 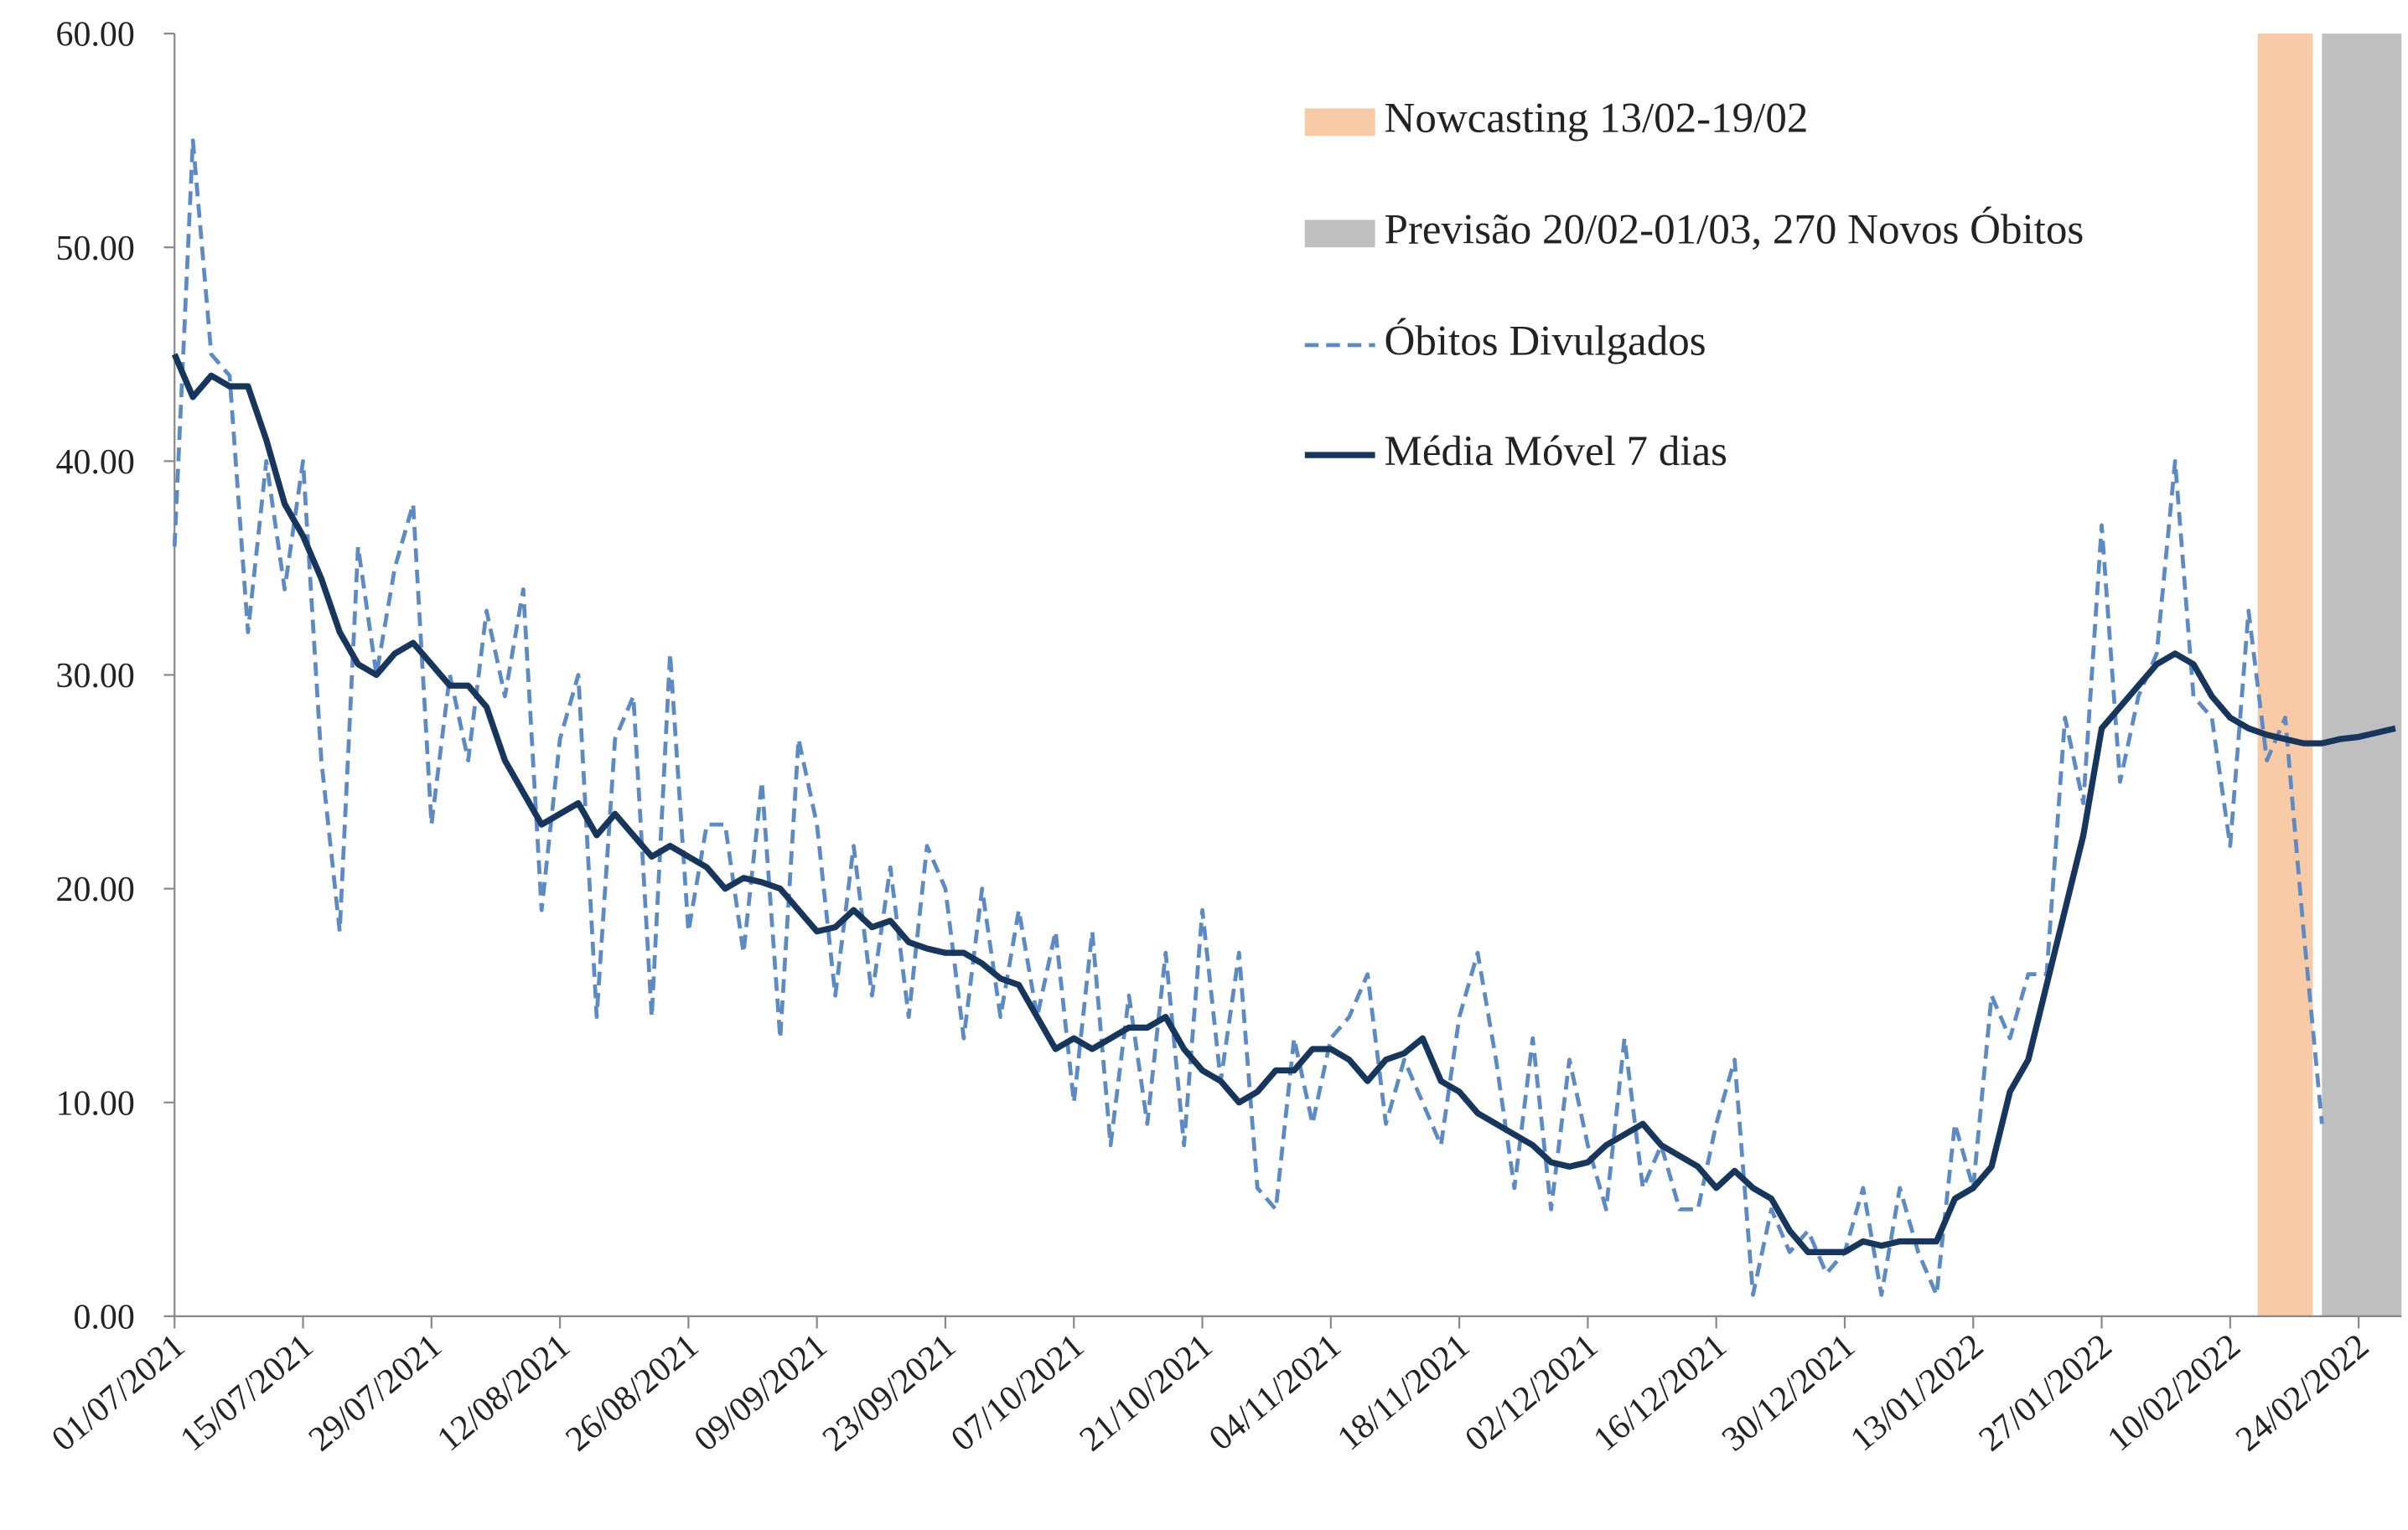 What do you see at coordinates (376, 1392) in the screenshot?
I see `x-tick-label: 29/07/2021` at bounding box center [376, 1392].